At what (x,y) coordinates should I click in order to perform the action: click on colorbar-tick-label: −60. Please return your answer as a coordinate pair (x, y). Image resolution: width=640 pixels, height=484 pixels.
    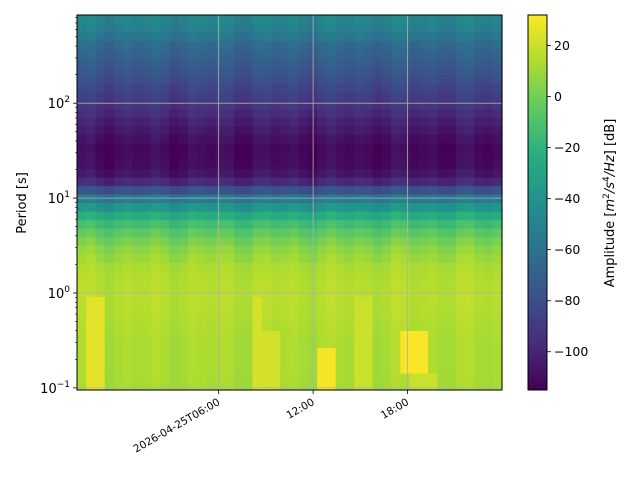
    Looking at the image, I should click on (567, 249).